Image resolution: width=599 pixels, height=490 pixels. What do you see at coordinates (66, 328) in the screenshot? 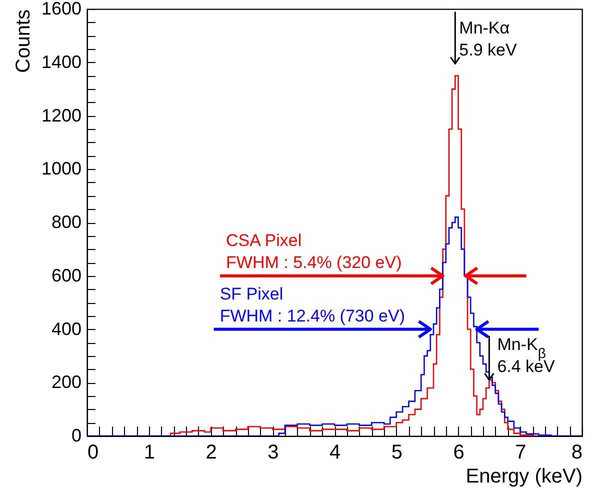
I see `y-tick-label: 400` at bounding box center [66, 328].